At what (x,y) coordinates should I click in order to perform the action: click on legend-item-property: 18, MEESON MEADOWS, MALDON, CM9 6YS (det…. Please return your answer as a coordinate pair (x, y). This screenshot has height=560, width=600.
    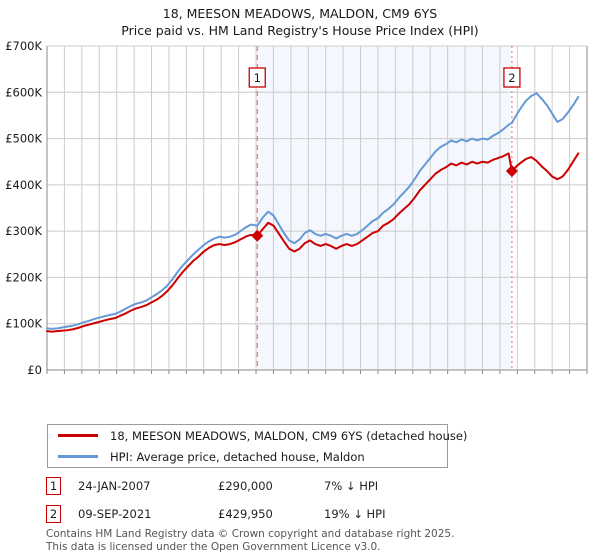
    Looking at the image, I should click on (257, 435).